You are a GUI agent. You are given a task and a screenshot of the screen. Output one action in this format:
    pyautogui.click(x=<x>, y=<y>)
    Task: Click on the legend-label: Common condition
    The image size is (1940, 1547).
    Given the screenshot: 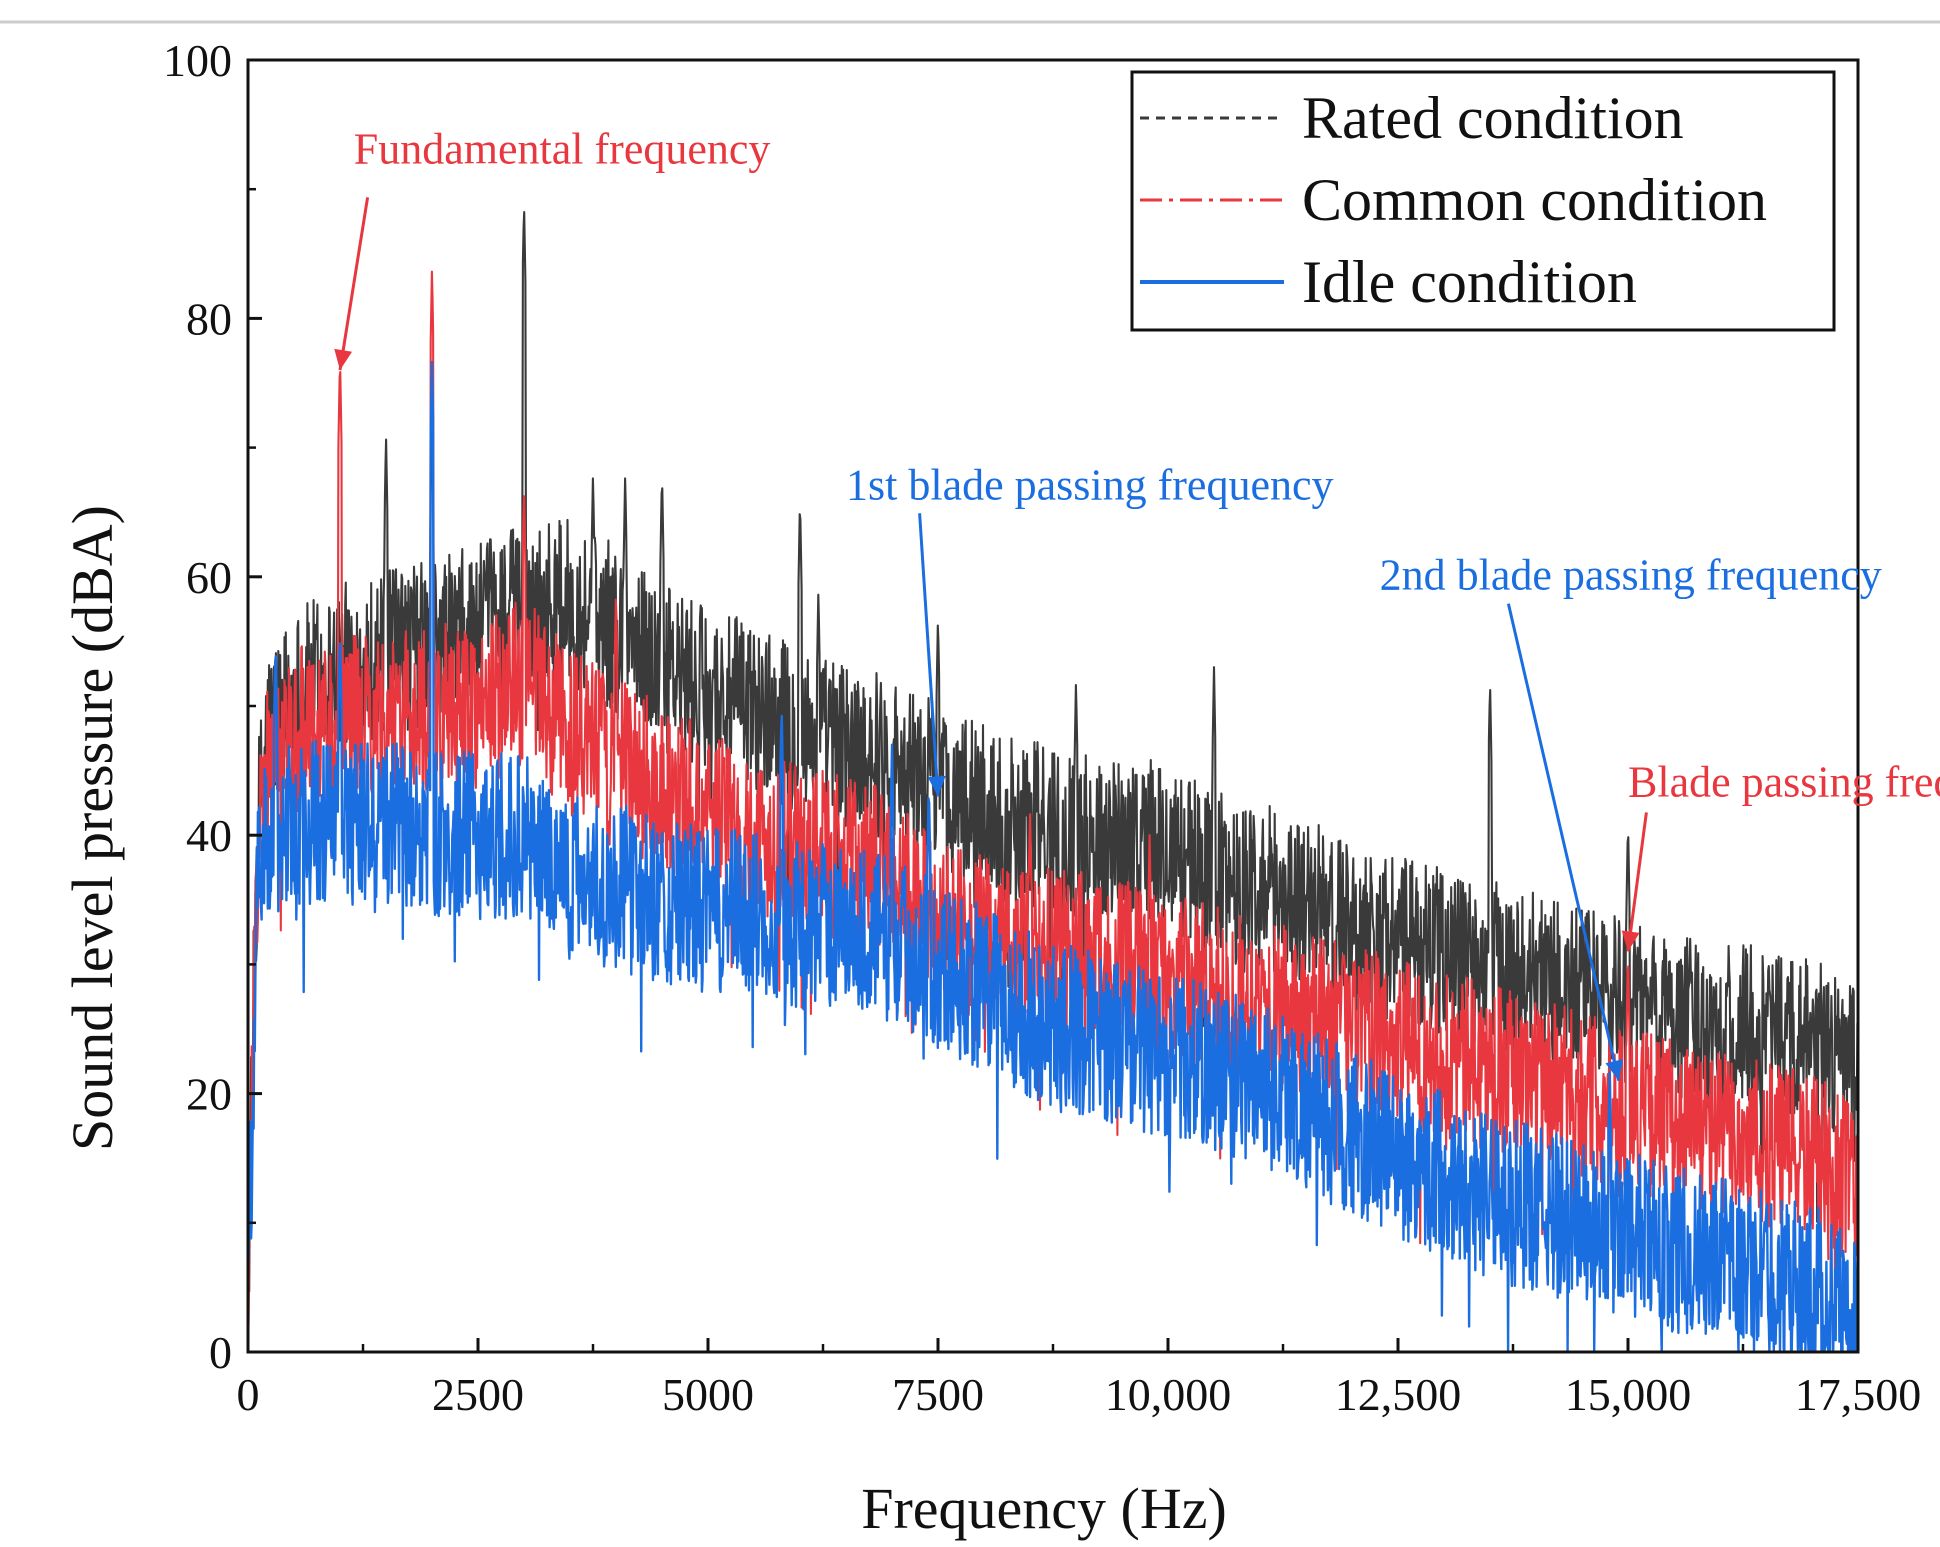 What is the action you would take?
    pyautogui.click(x=1534, y=200)
    